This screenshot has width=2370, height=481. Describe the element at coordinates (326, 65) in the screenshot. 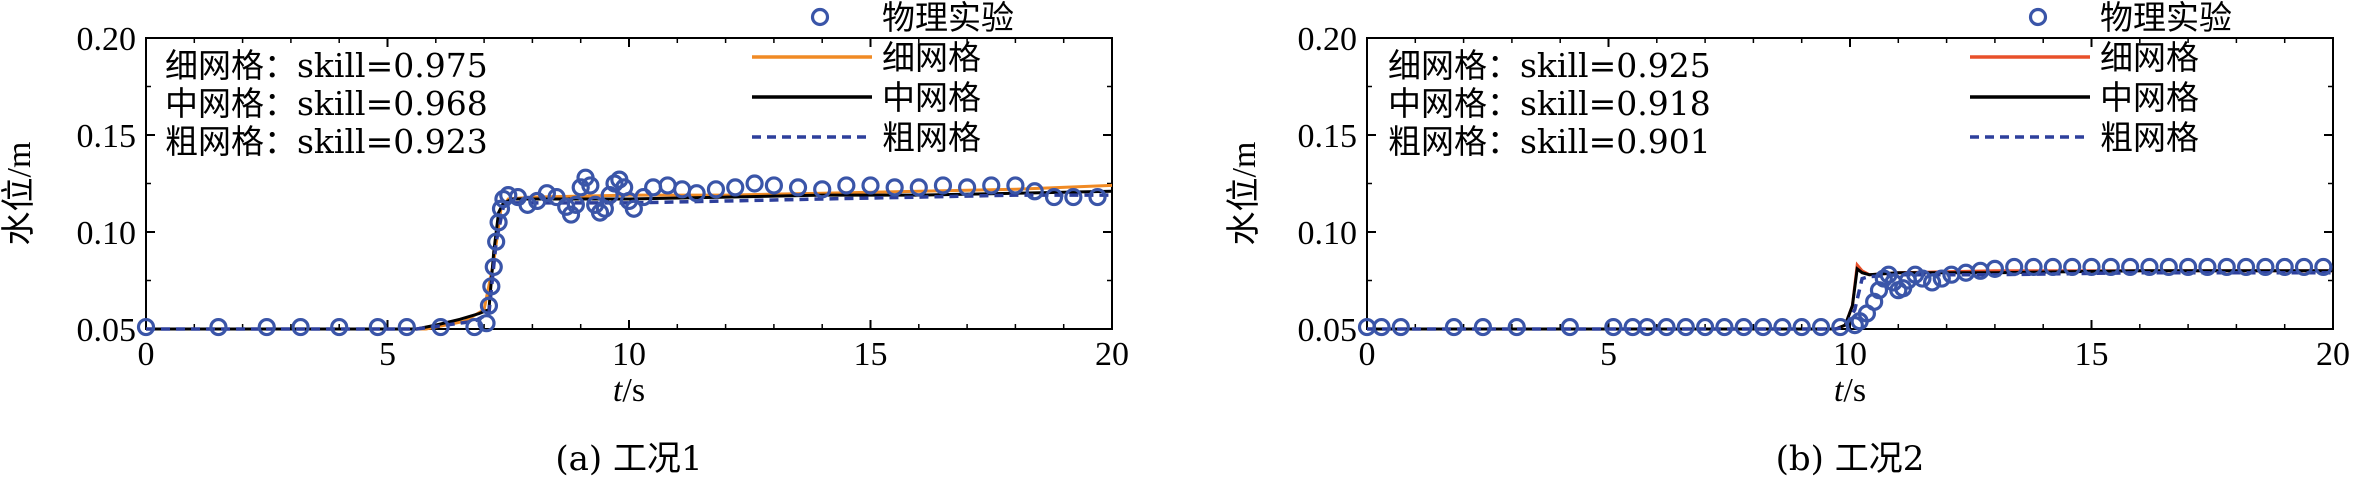

I see `skill-text: 细网格：skill=0.975` at that location.